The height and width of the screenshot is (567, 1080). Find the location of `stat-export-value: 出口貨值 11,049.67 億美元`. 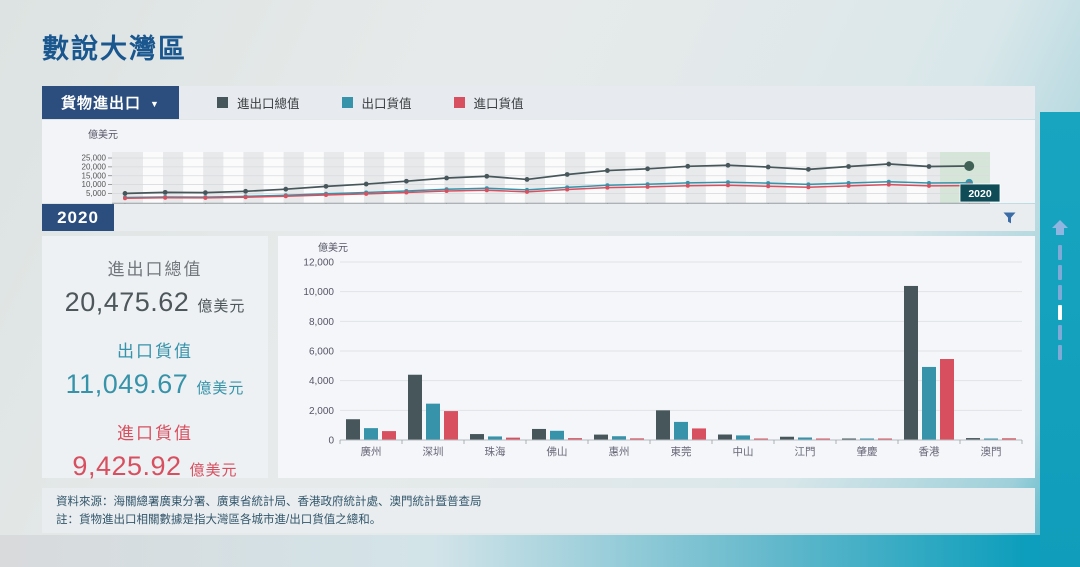

stat-export-value: 出口貨值 11,049.67 億美元 is located at coordinates (155, 368).